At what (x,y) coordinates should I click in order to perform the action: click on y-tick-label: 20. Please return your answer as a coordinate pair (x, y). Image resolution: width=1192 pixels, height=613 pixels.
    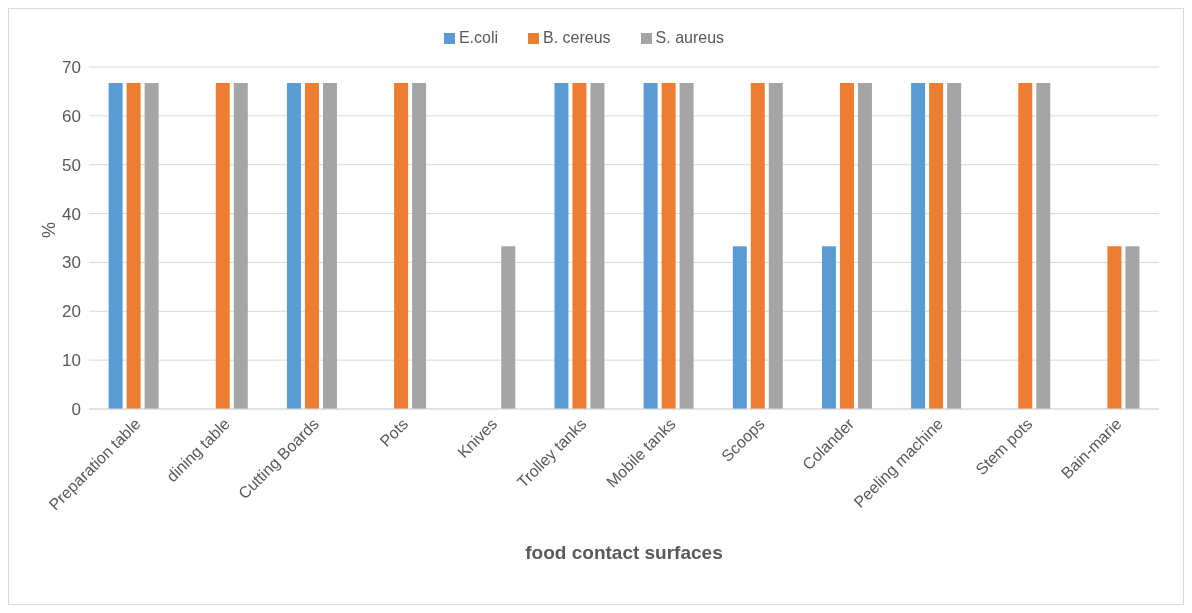
    Looking at the image, I should click on (71, 312).